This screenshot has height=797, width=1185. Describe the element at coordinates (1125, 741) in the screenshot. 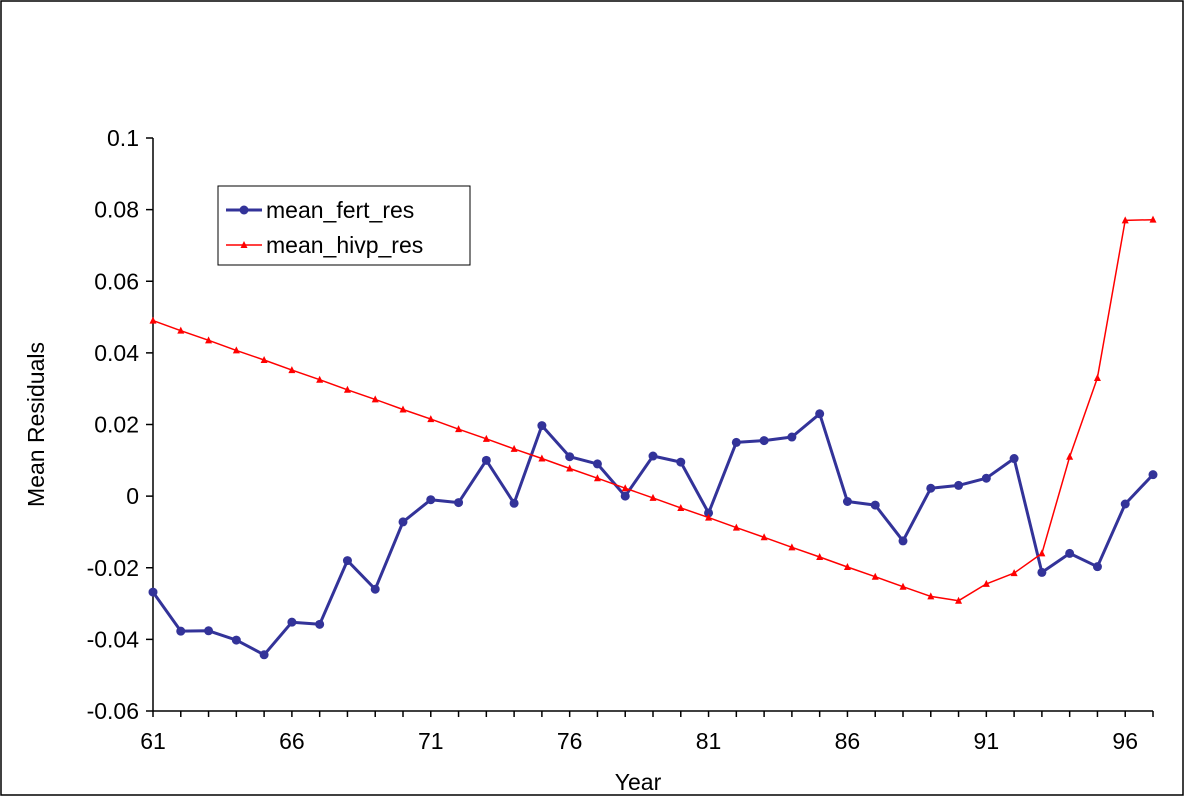

I see `x-tick-label: 96` at that location.